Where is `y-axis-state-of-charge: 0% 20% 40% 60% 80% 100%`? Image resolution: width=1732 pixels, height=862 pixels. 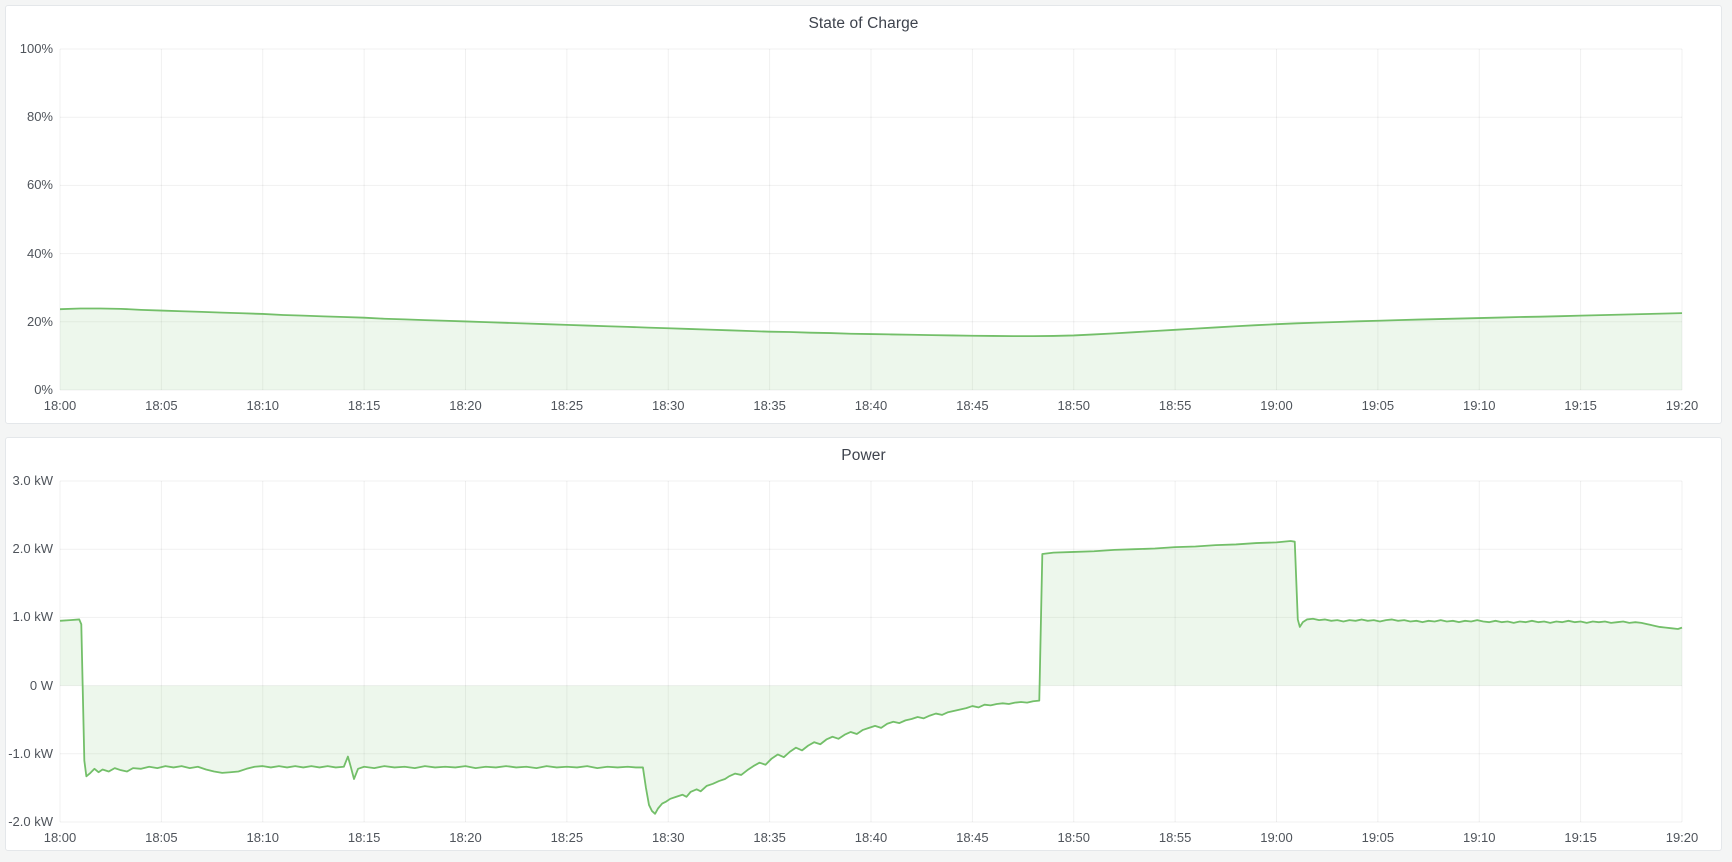 y-axis-state-of-charge: 0% 20% 40% 60% 80% 100% is located at coordinates (29, 219).